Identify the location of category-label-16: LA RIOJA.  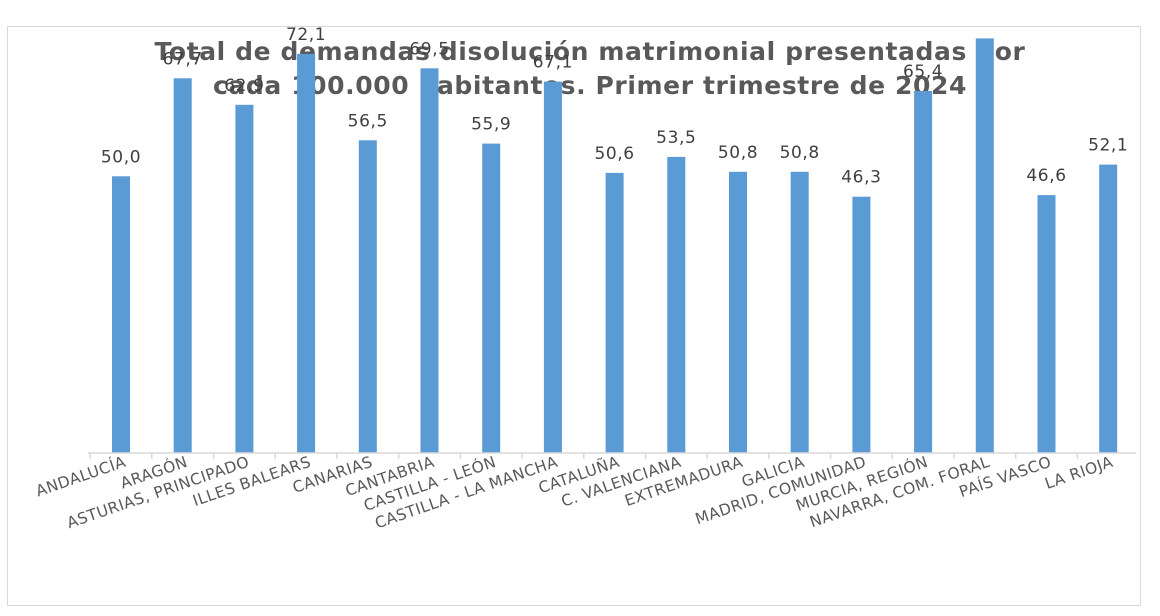
(1079, 473).